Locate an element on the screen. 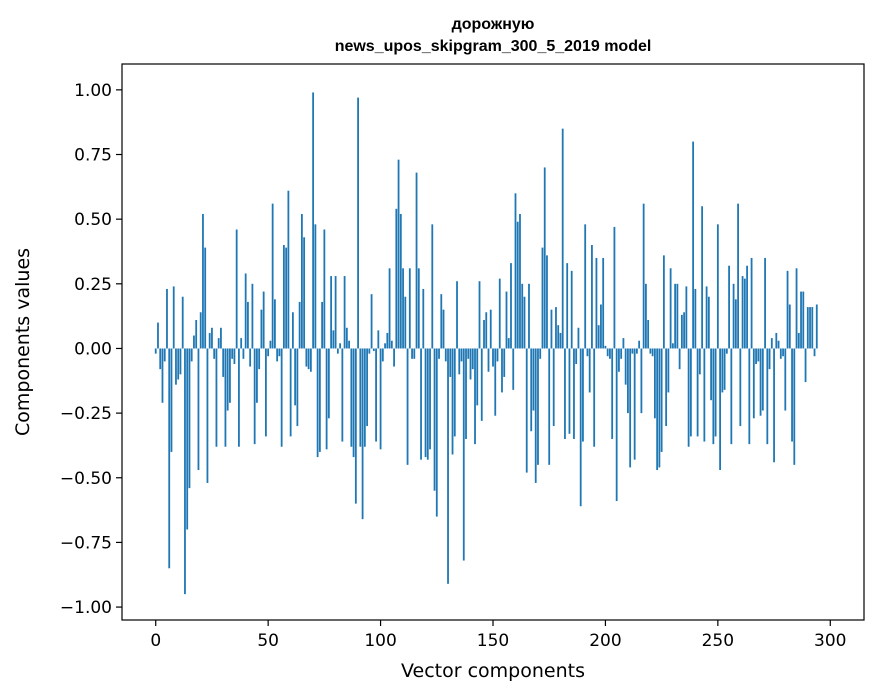 The height and width of the screenshot is (696, 880). y-tick-label: 1.00 is located at coordinates (93, 91).